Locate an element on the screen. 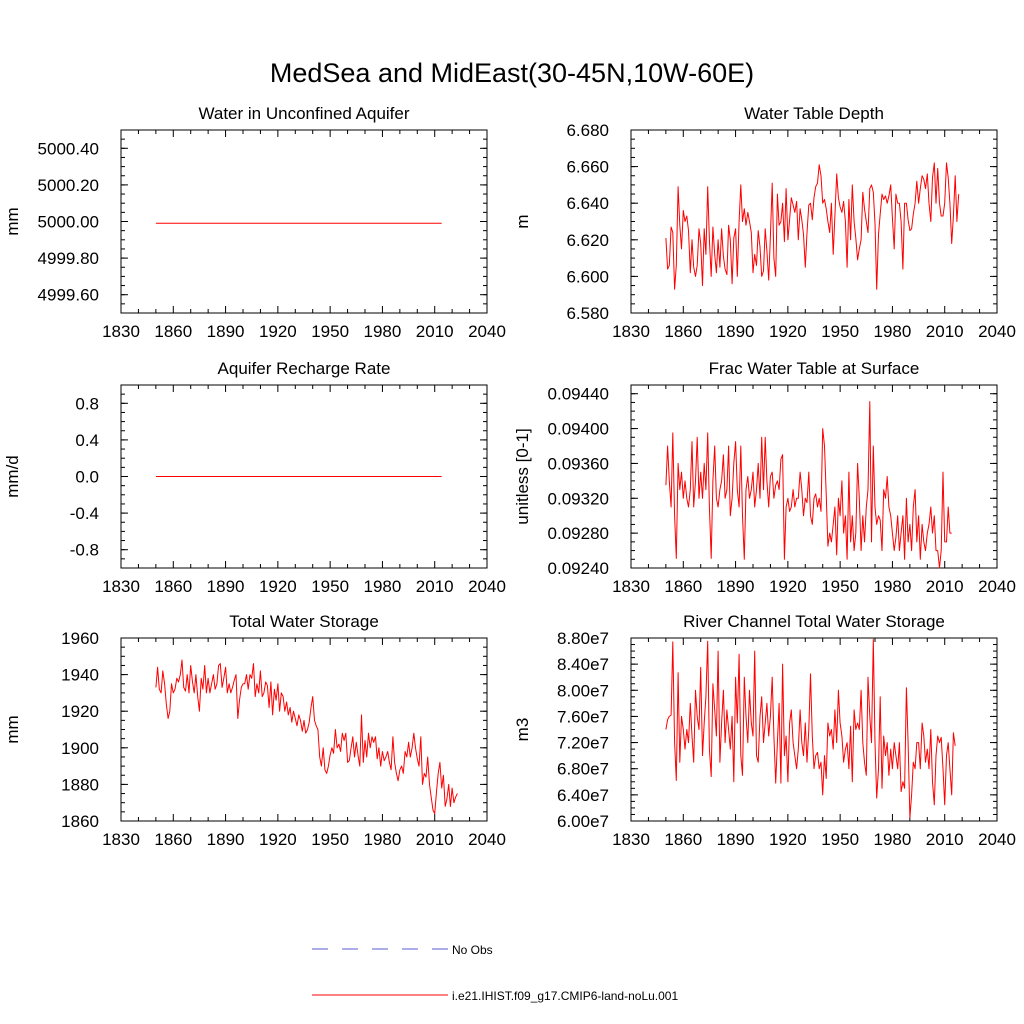 The height and width of the screenshot is (1024, 1024). panel-title: Total Water Storage is located at coordinates (304, 621).